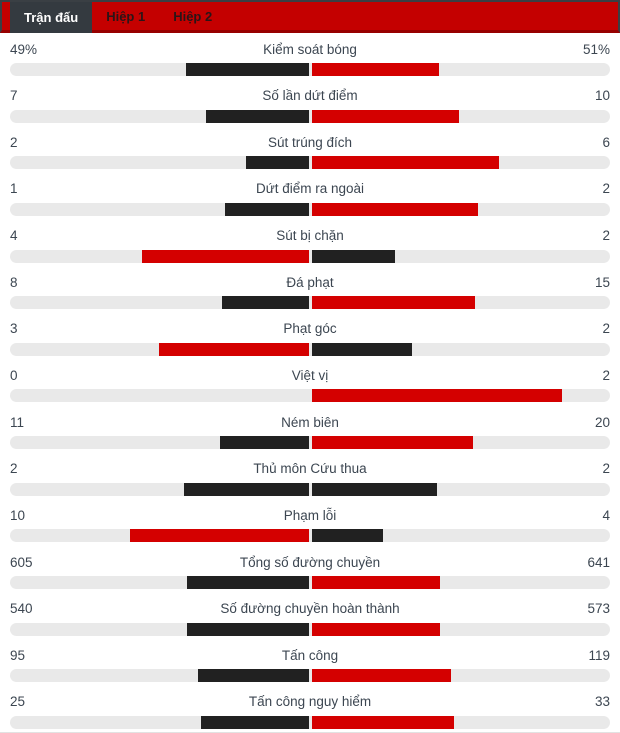  I want to click on stat-label: Tấn công nguy hiểm, so click(310, 702).